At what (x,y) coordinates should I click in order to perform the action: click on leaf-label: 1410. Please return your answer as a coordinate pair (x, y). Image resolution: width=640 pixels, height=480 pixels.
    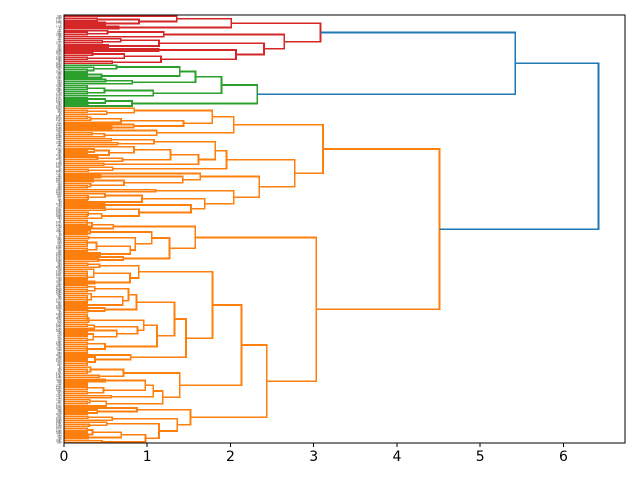
    Looking at the image, I should click on (59, 273).